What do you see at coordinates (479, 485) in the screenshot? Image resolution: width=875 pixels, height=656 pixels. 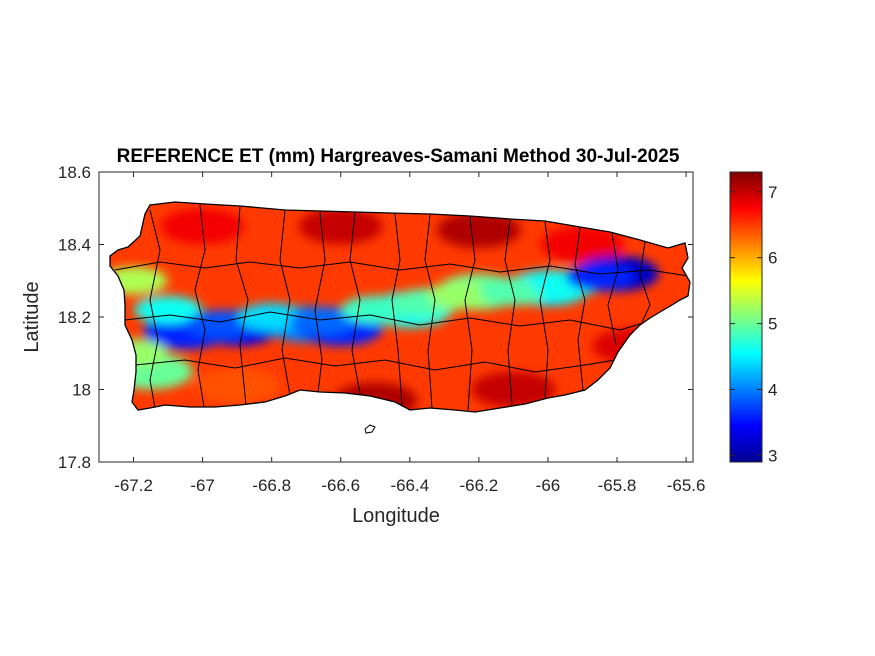 I see `x-tick-label: -66.2` at bounding box center [479, 485].